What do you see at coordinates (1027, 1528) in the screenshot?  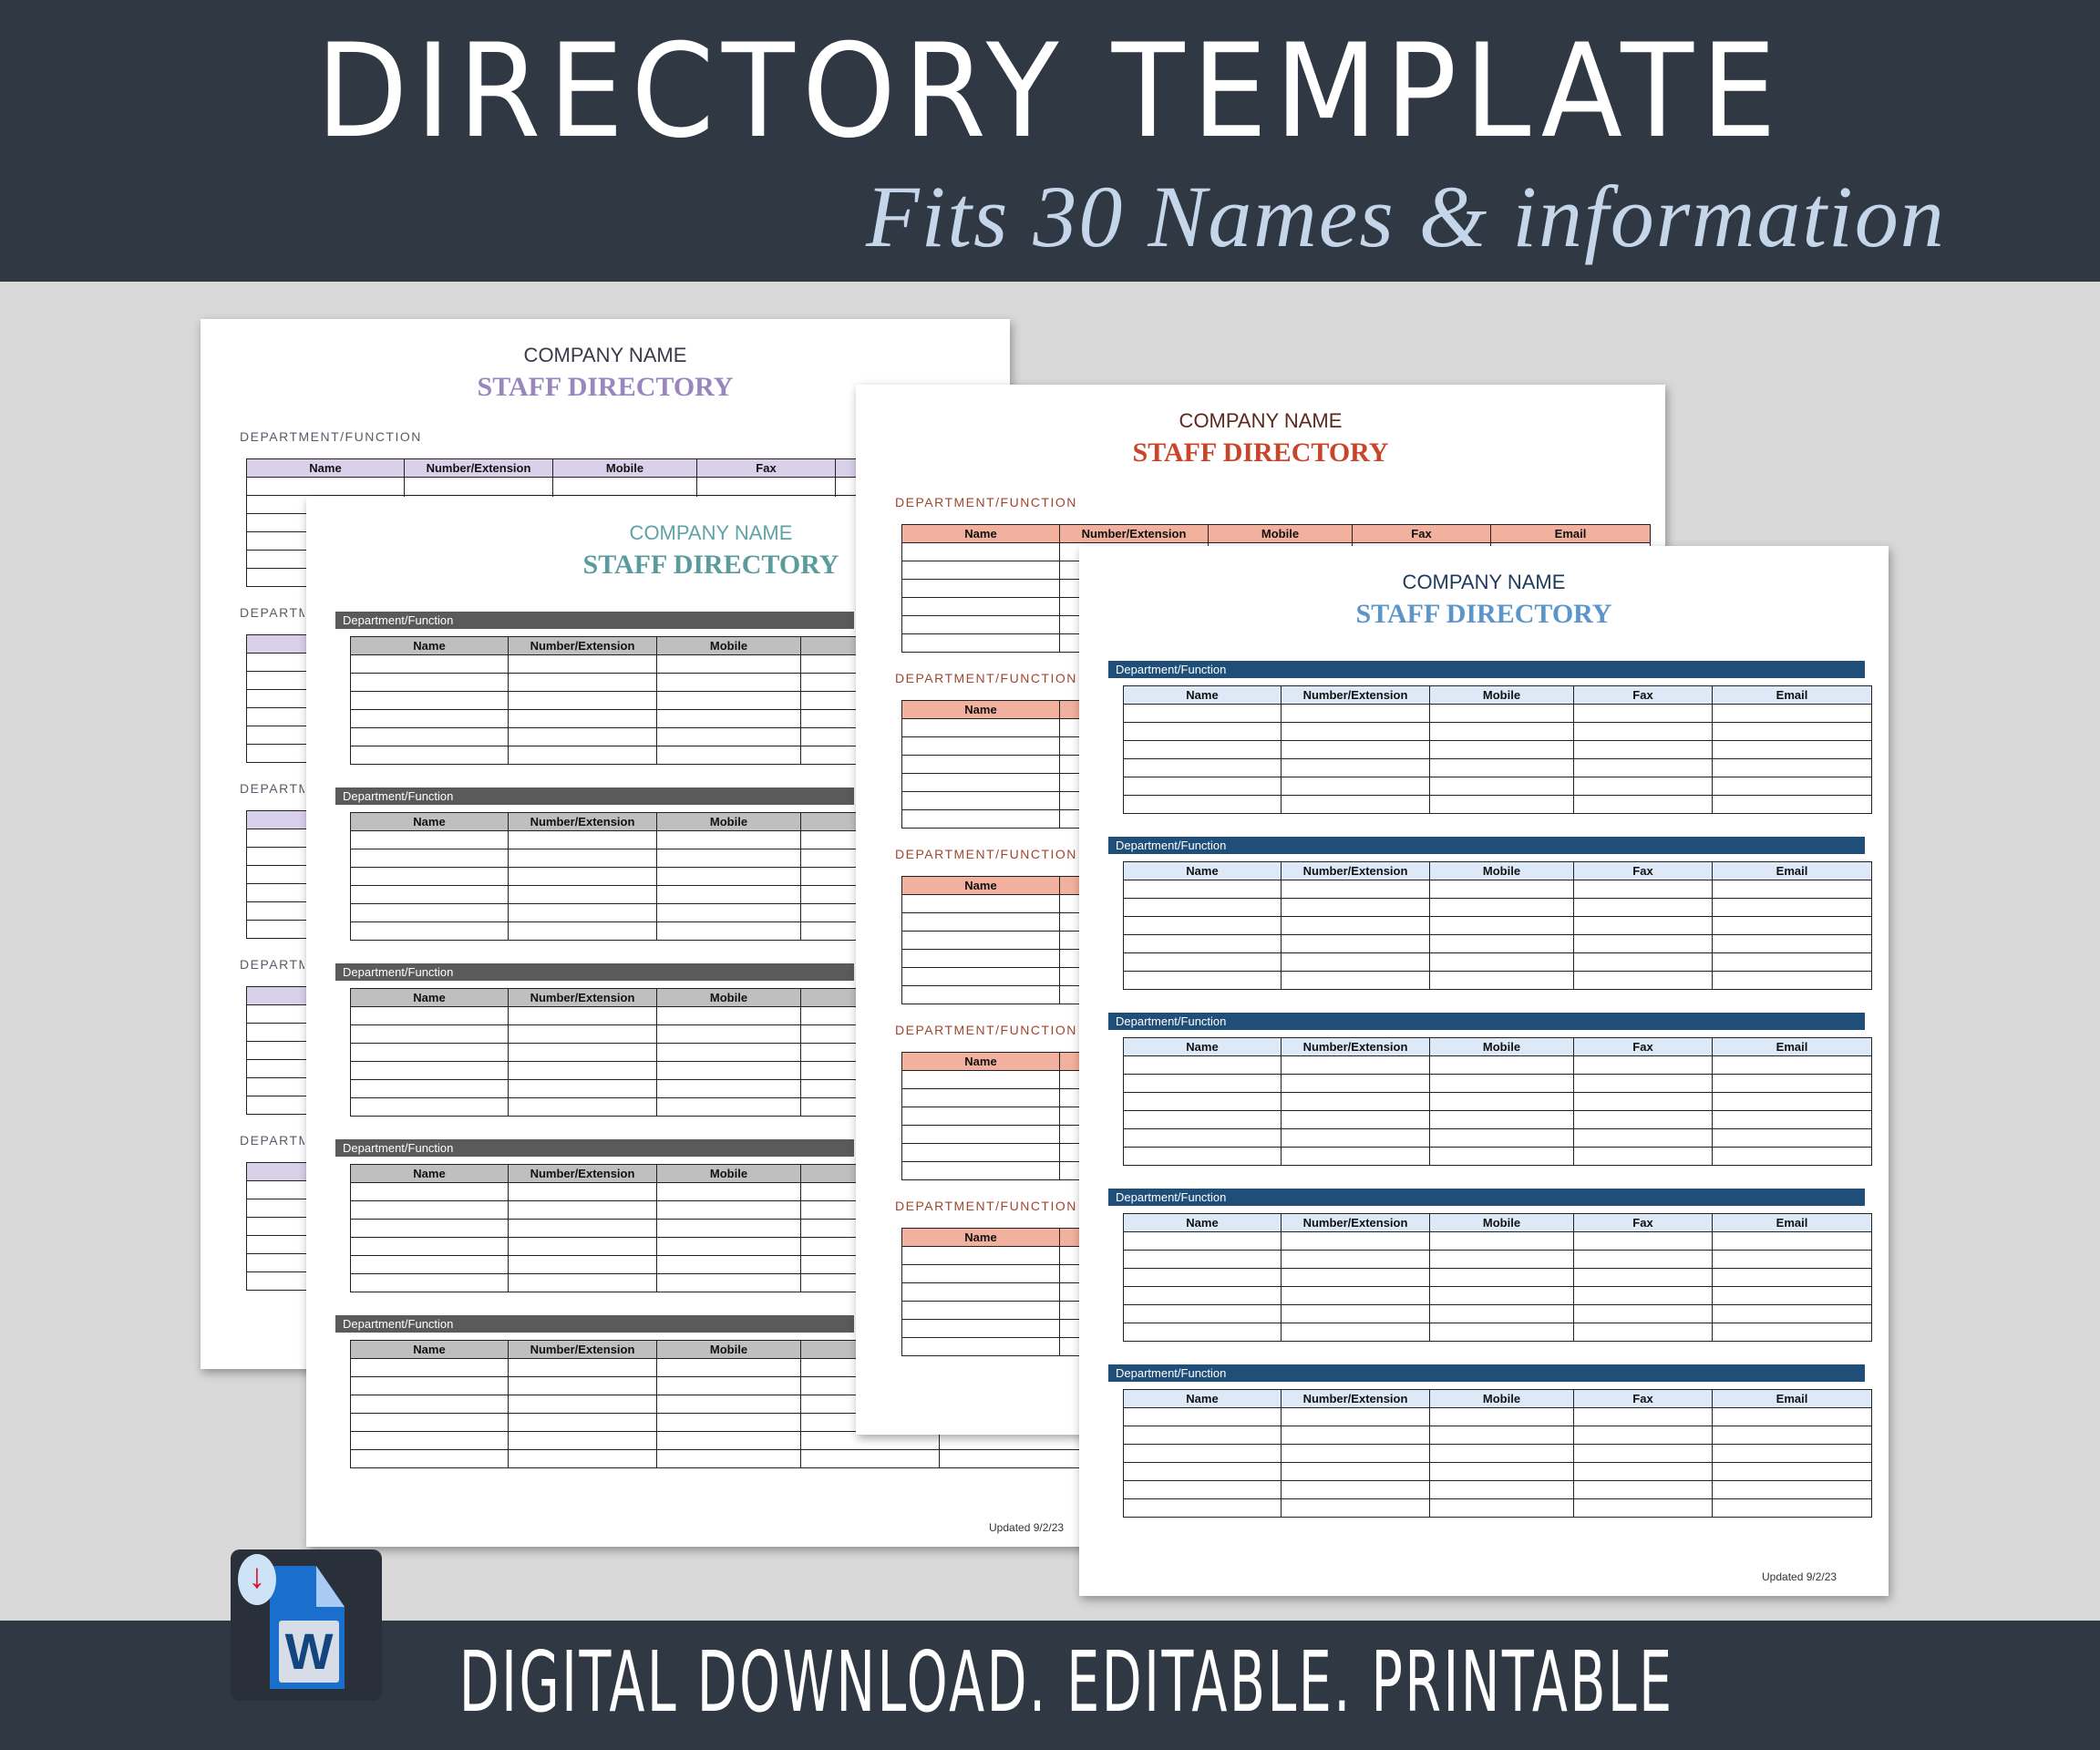 I see `updated-date: Updated 9/2/23` at bounding box center [1027, 1528].